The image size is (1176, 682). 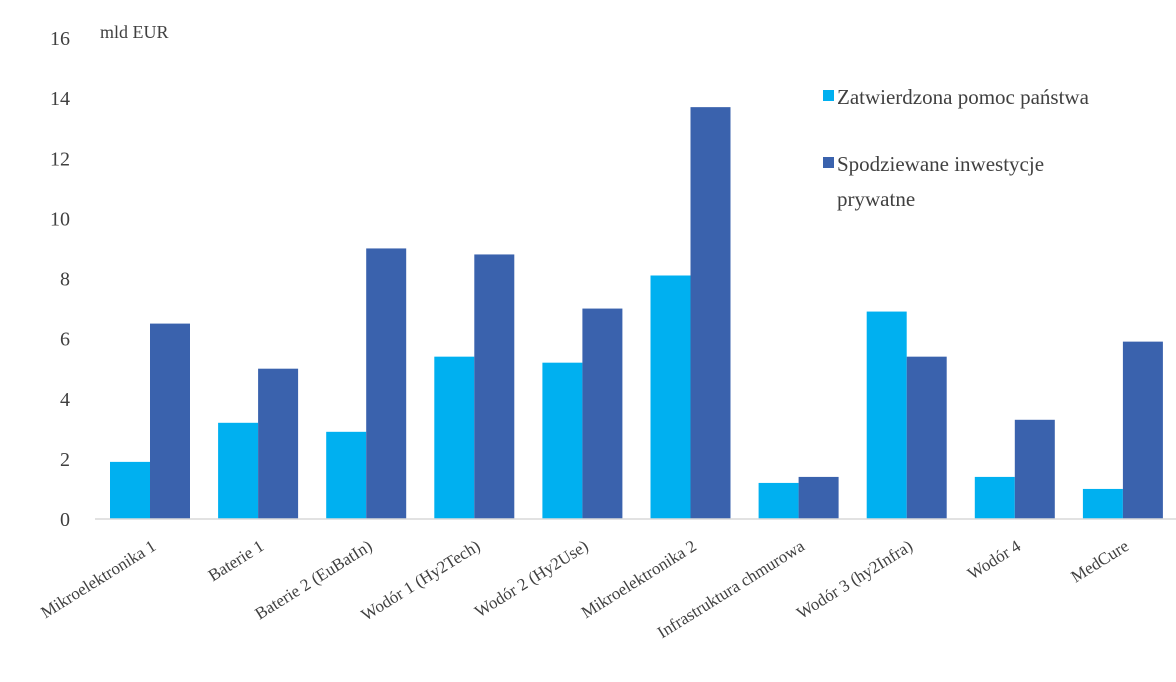 What do you see at coordinates (60, 219) in the screenshot?
I see `y-tick-label: 10` at bounding box center [60, 219].